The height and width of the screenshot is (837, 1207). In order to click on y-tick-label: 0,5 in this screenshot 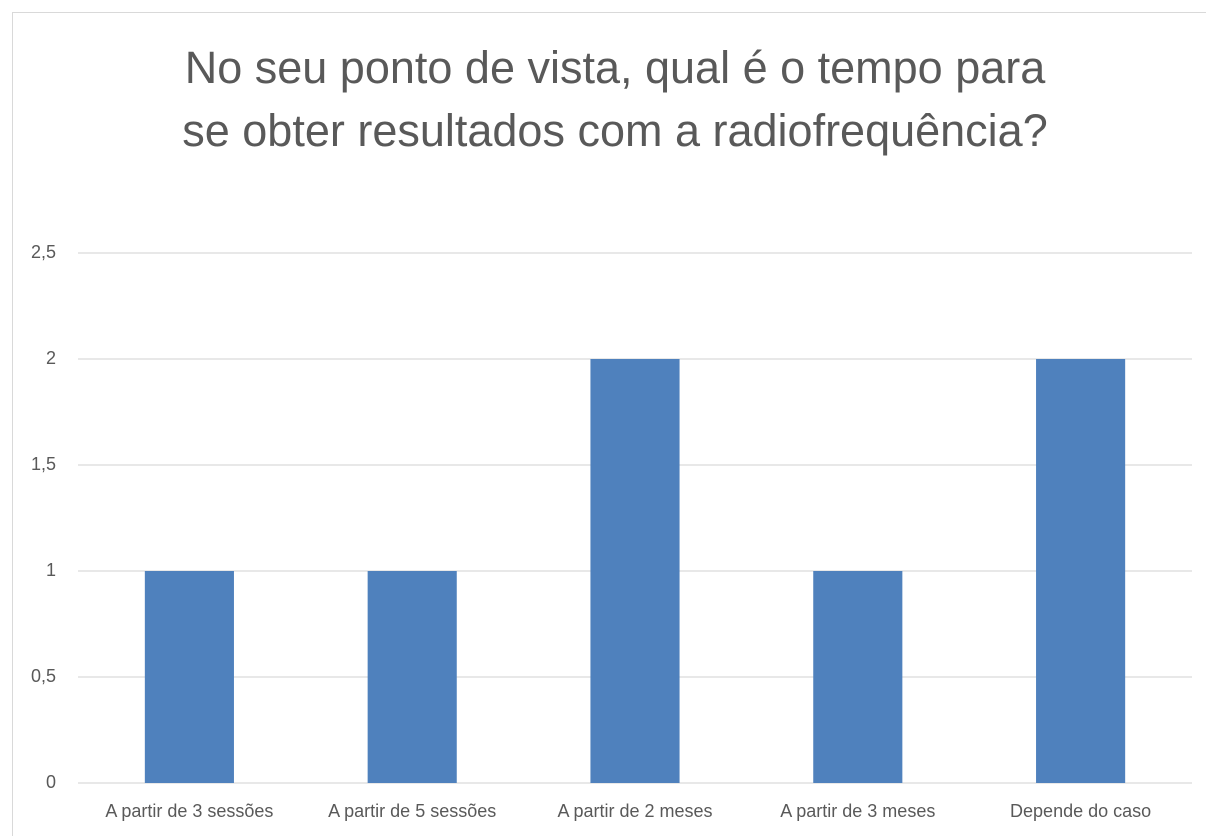, I will do `click(43, 676)`.